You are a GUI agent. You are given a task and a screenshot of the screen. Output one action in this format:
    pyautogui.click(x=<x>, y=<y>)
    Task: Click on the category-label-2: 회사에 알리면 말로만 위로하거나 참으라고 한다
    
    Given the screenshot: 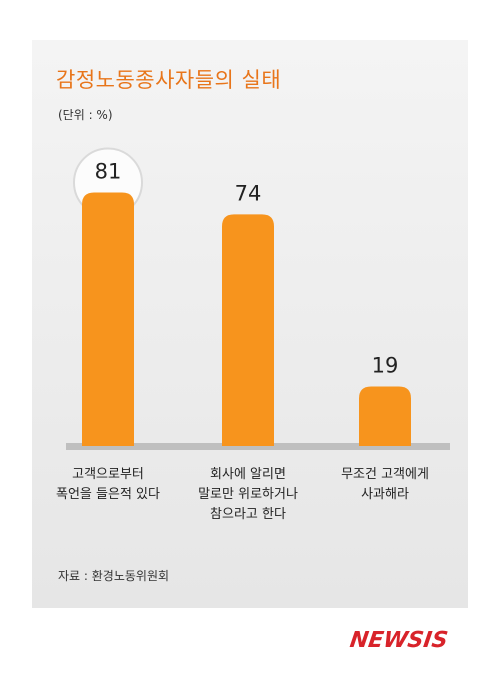 What is the action you would take?
    pyautogui.click(x=248, y=494)
    